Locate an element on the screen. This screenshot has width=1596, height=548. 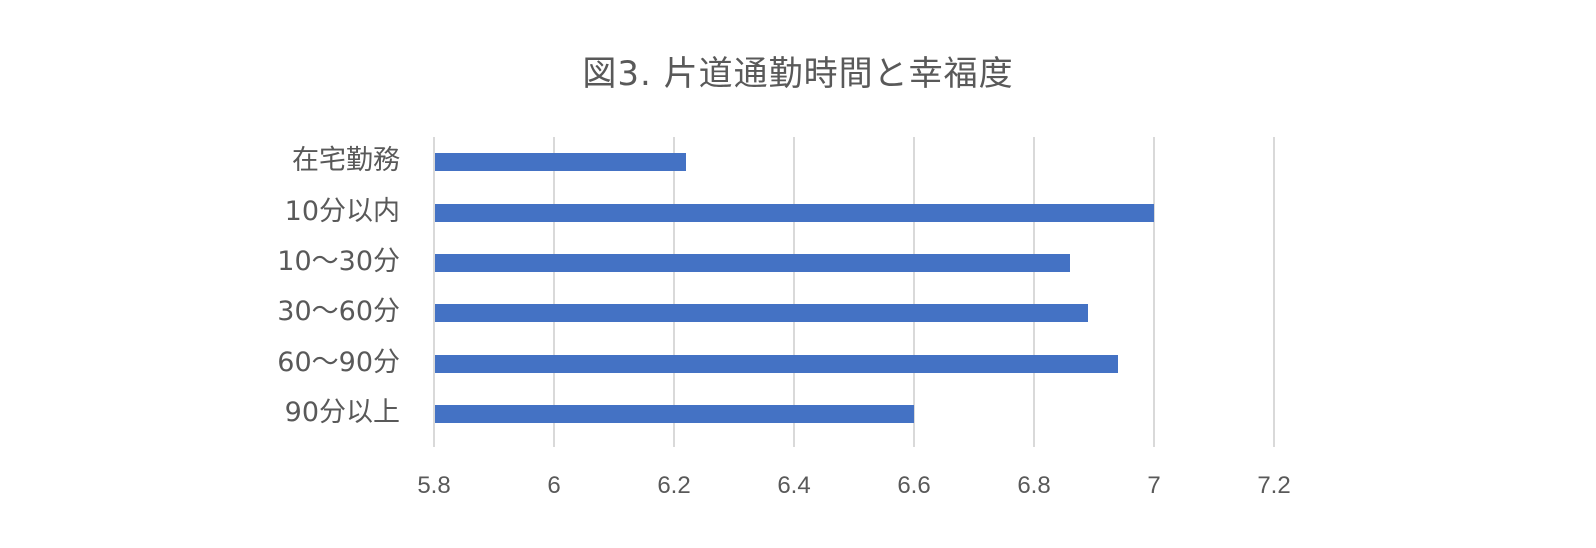
category-label: 30〜60分 is located at coordinates (338, 312).